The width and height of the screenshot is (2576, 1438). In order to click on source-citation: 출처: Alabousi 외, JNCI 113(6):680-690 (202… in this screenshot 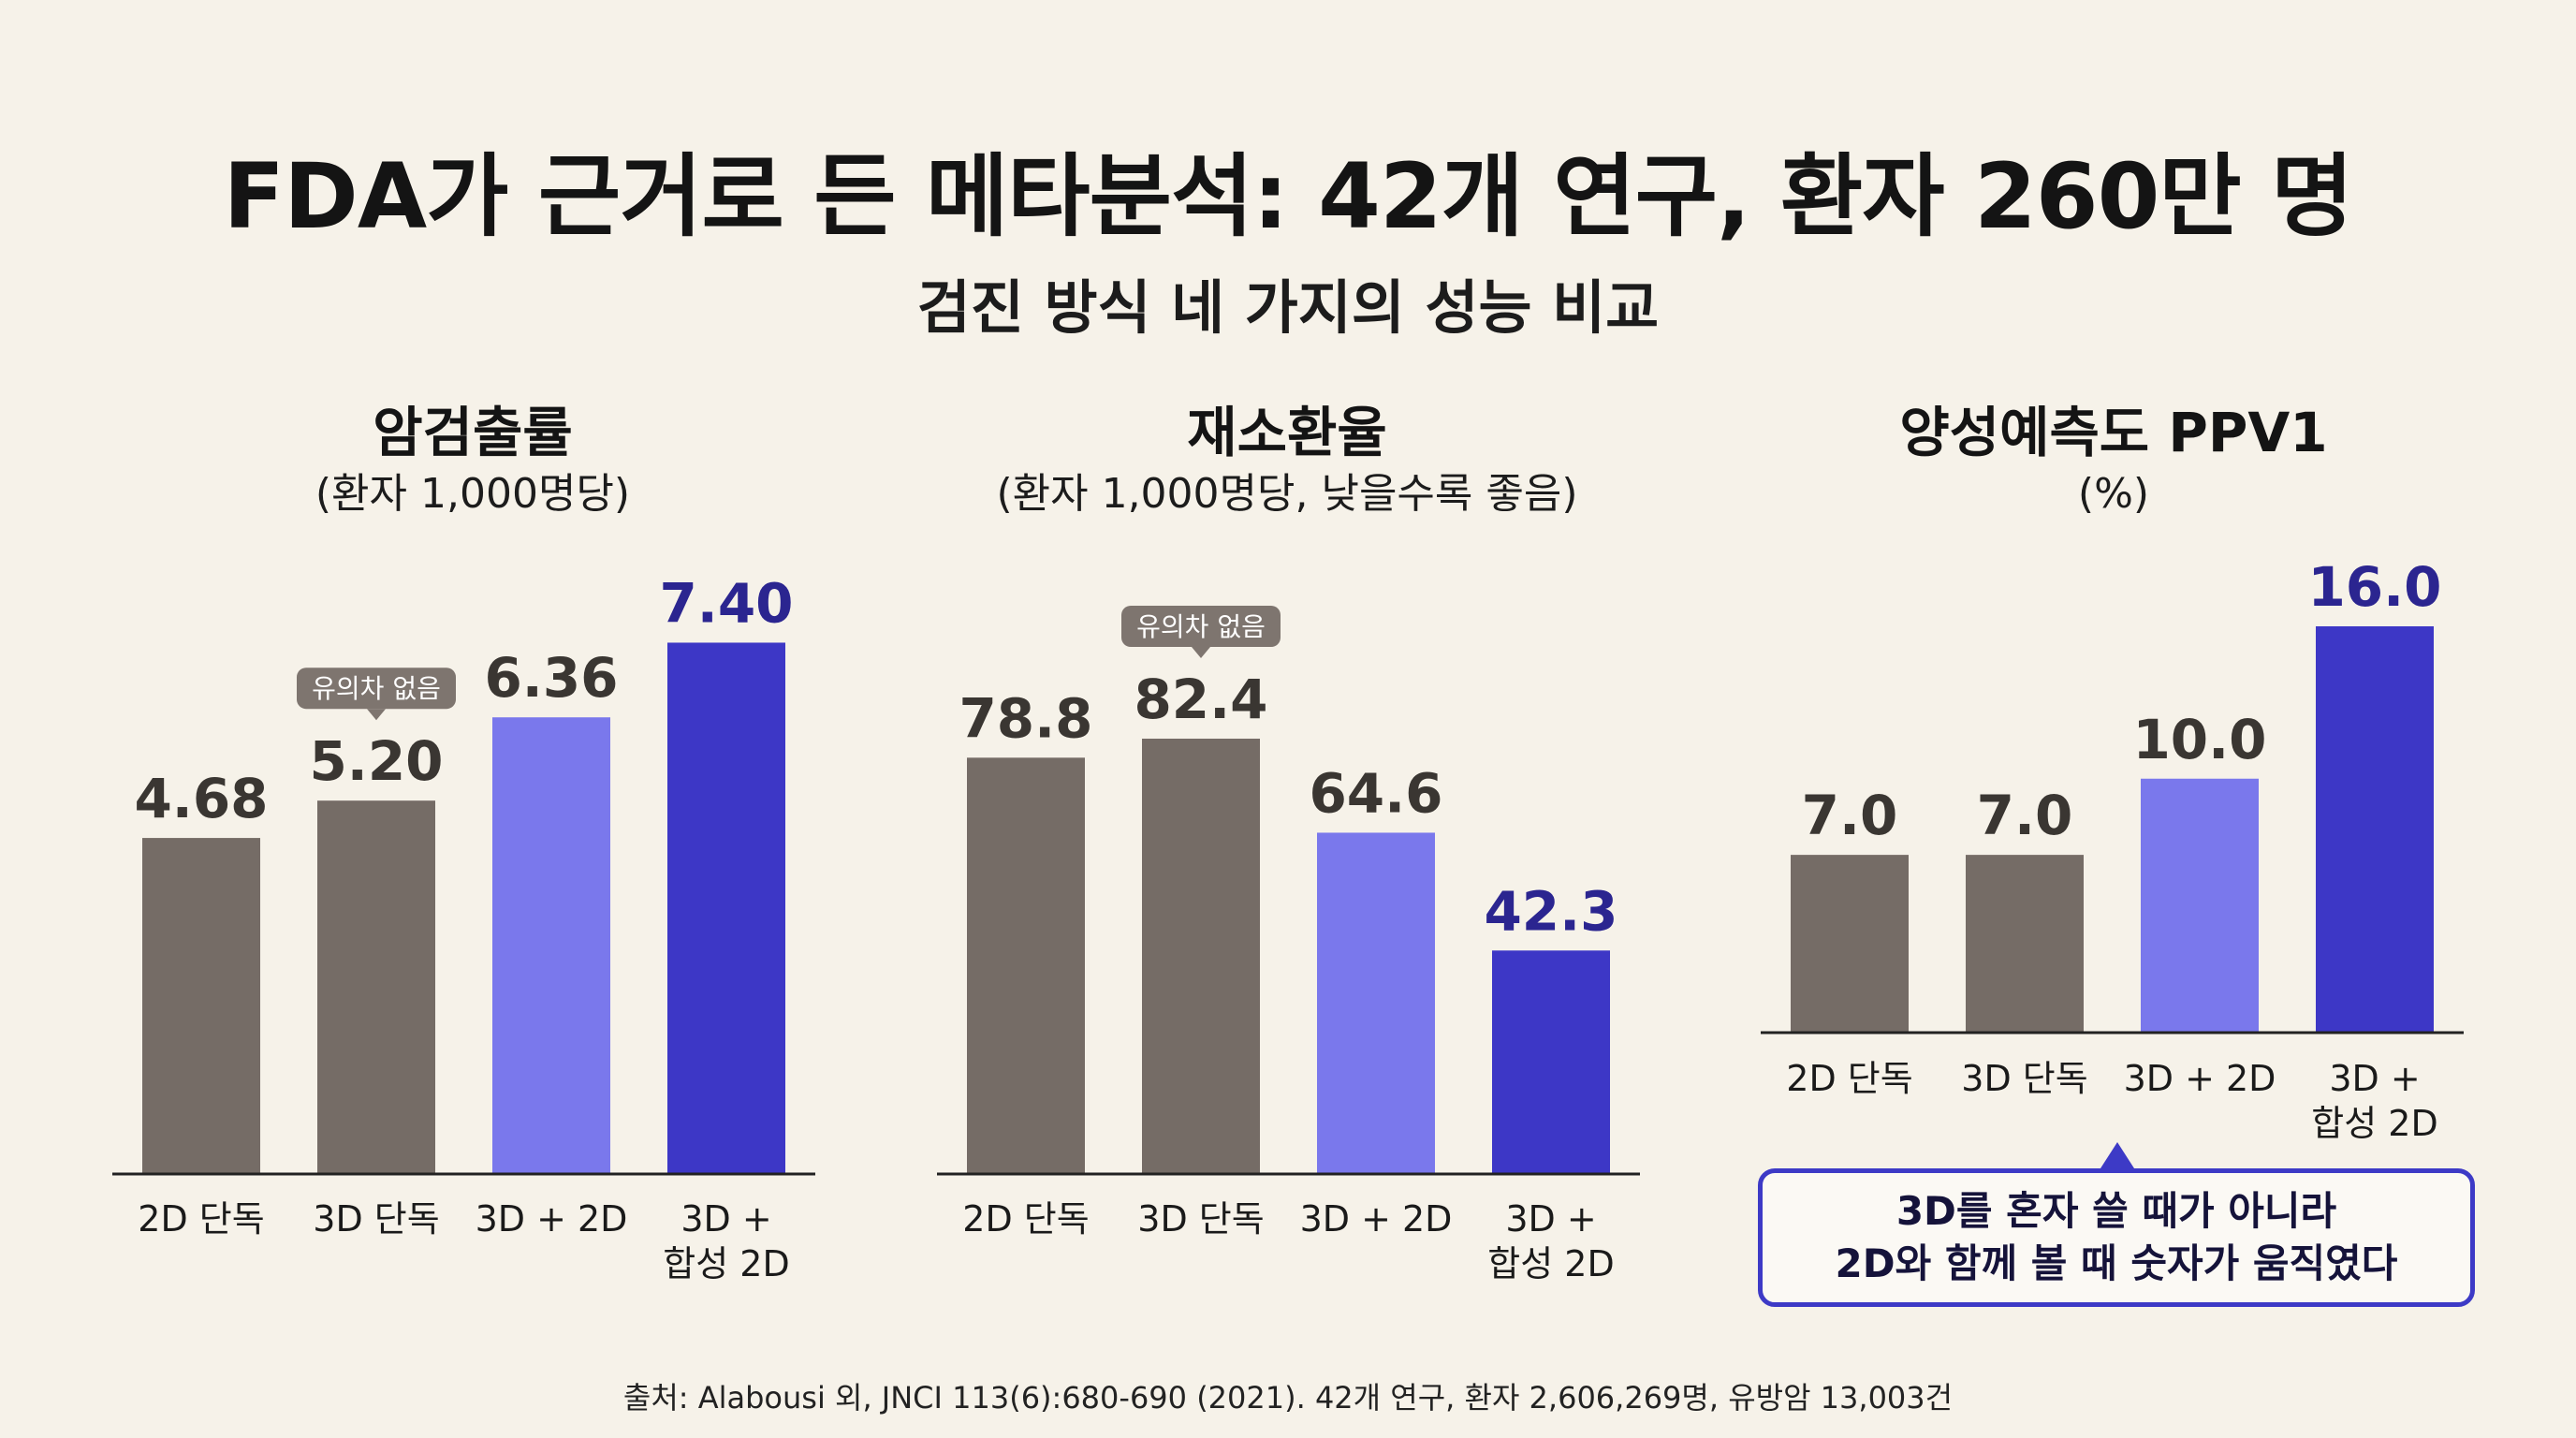, I will do `click(1288, 1398)`.